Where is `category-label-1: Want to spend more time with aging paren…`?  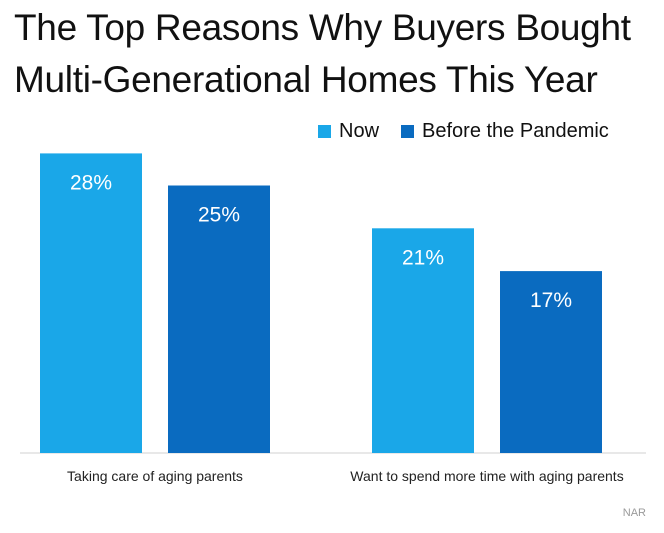 category-label-1: Want to spend more time with aging paren… is located at coordinates (486, 476).